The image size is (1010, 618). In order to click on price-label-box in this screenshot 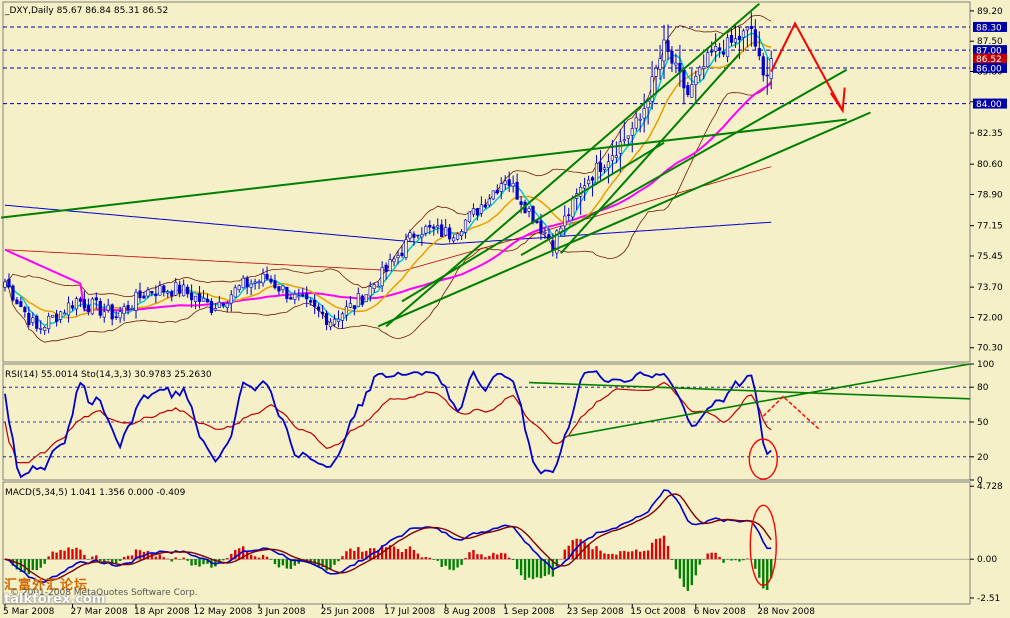, I will do `click(990, 67)`.